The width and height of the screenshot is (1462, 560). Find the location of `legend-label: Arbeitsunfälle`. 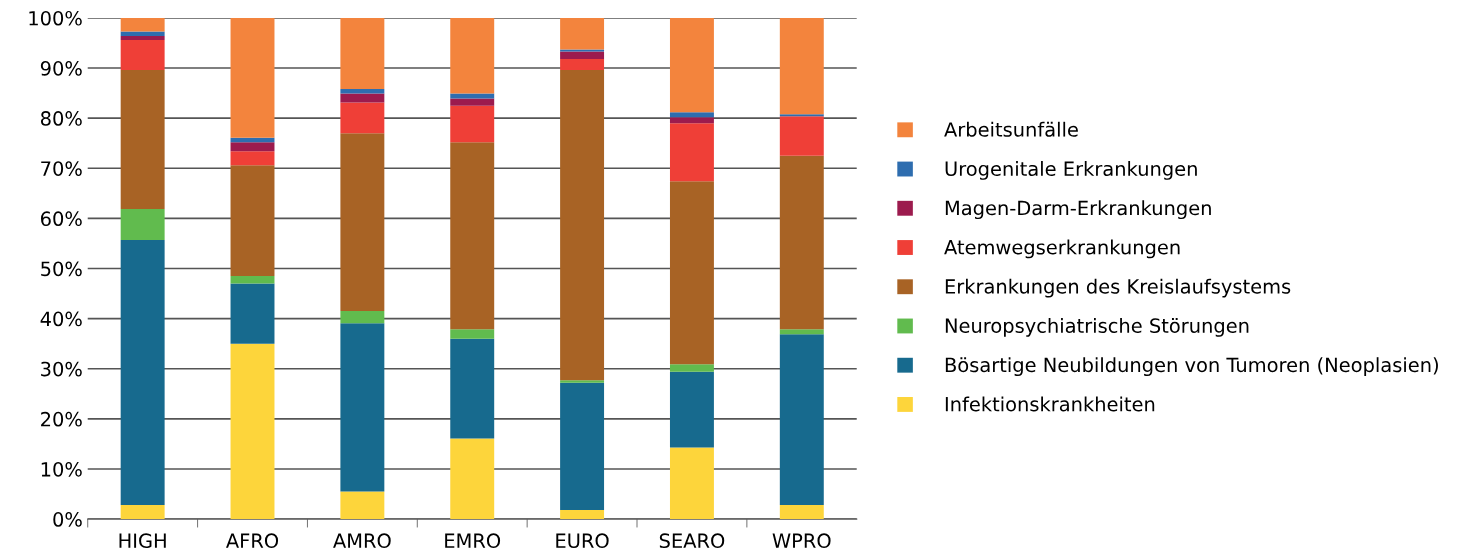

legend-label: Arbeitsunfälle is located at coordinates (1011, 129).